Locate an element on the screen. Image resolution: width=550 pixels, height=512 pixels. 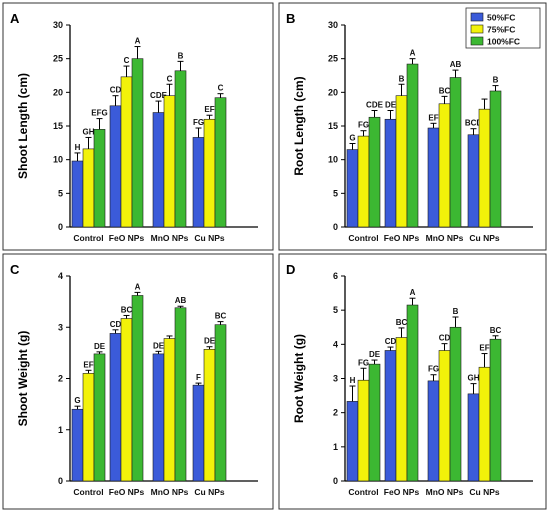
y-axis-label: Root Weight (g) is located at coordinates (299, 378).